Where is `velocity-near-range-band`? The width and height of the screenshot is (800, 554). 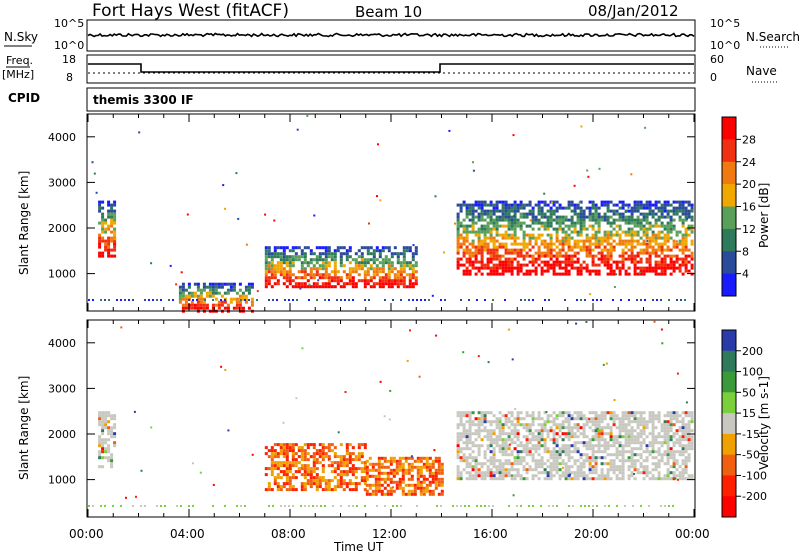 velocity-near-range-band is located at coordinates (381, 506).